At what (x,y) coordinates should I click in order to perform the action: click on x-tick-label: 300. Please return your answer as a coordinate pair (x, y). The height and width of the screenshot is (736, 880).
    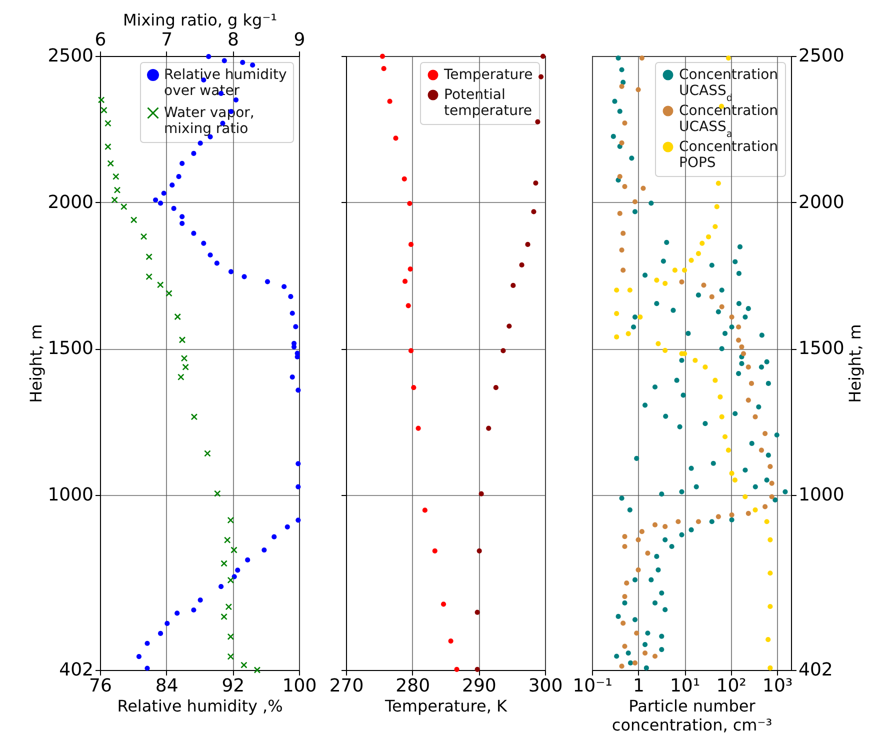
    Looking at the image, I should click on (545, 686).